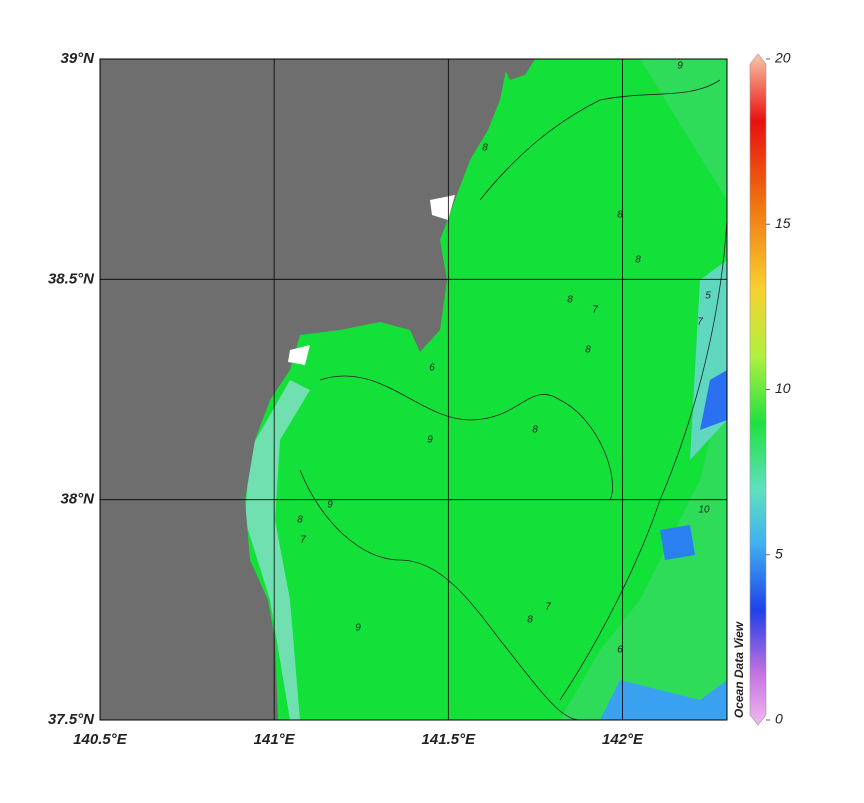  What do you see at coordinates (704, 510) in the screenshot?
I see `contour-label: 10` at bounding box center [704, 510].